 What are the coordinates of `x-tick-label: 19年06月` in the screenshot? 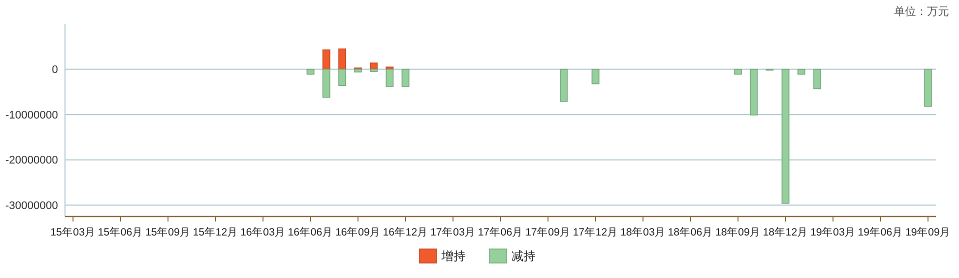 It's located at (881, 232).